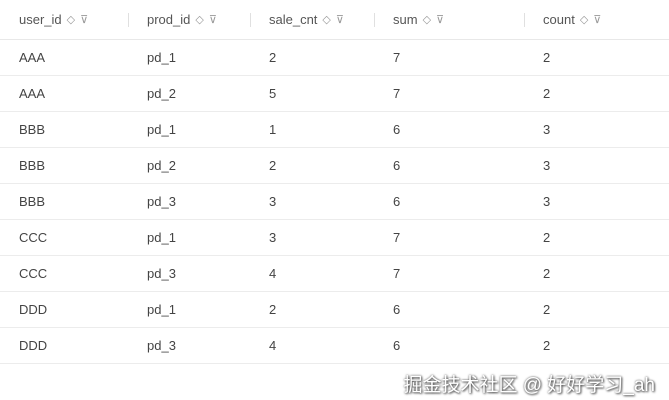 The width and height of the screenshot is (669, 400). I want to click on table-row: BBB pd_3 3 6 3, so click(334, 201).